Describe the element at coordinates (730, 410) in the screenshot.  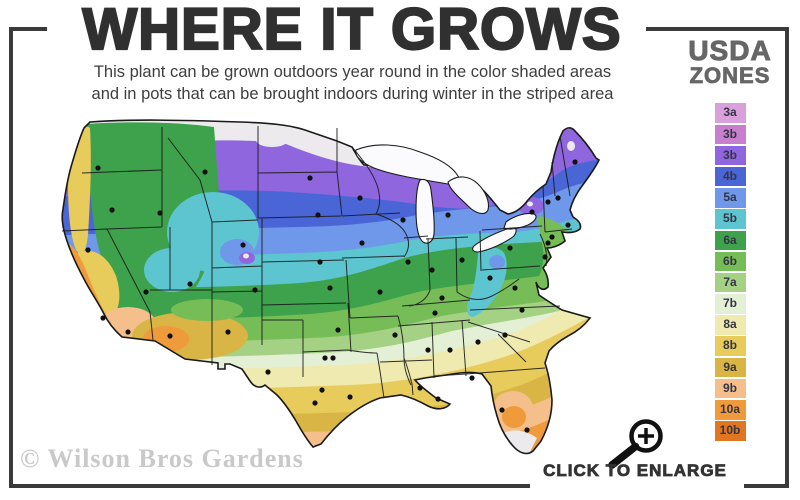
I see `legend-zone-swatch: 10a` at that location.